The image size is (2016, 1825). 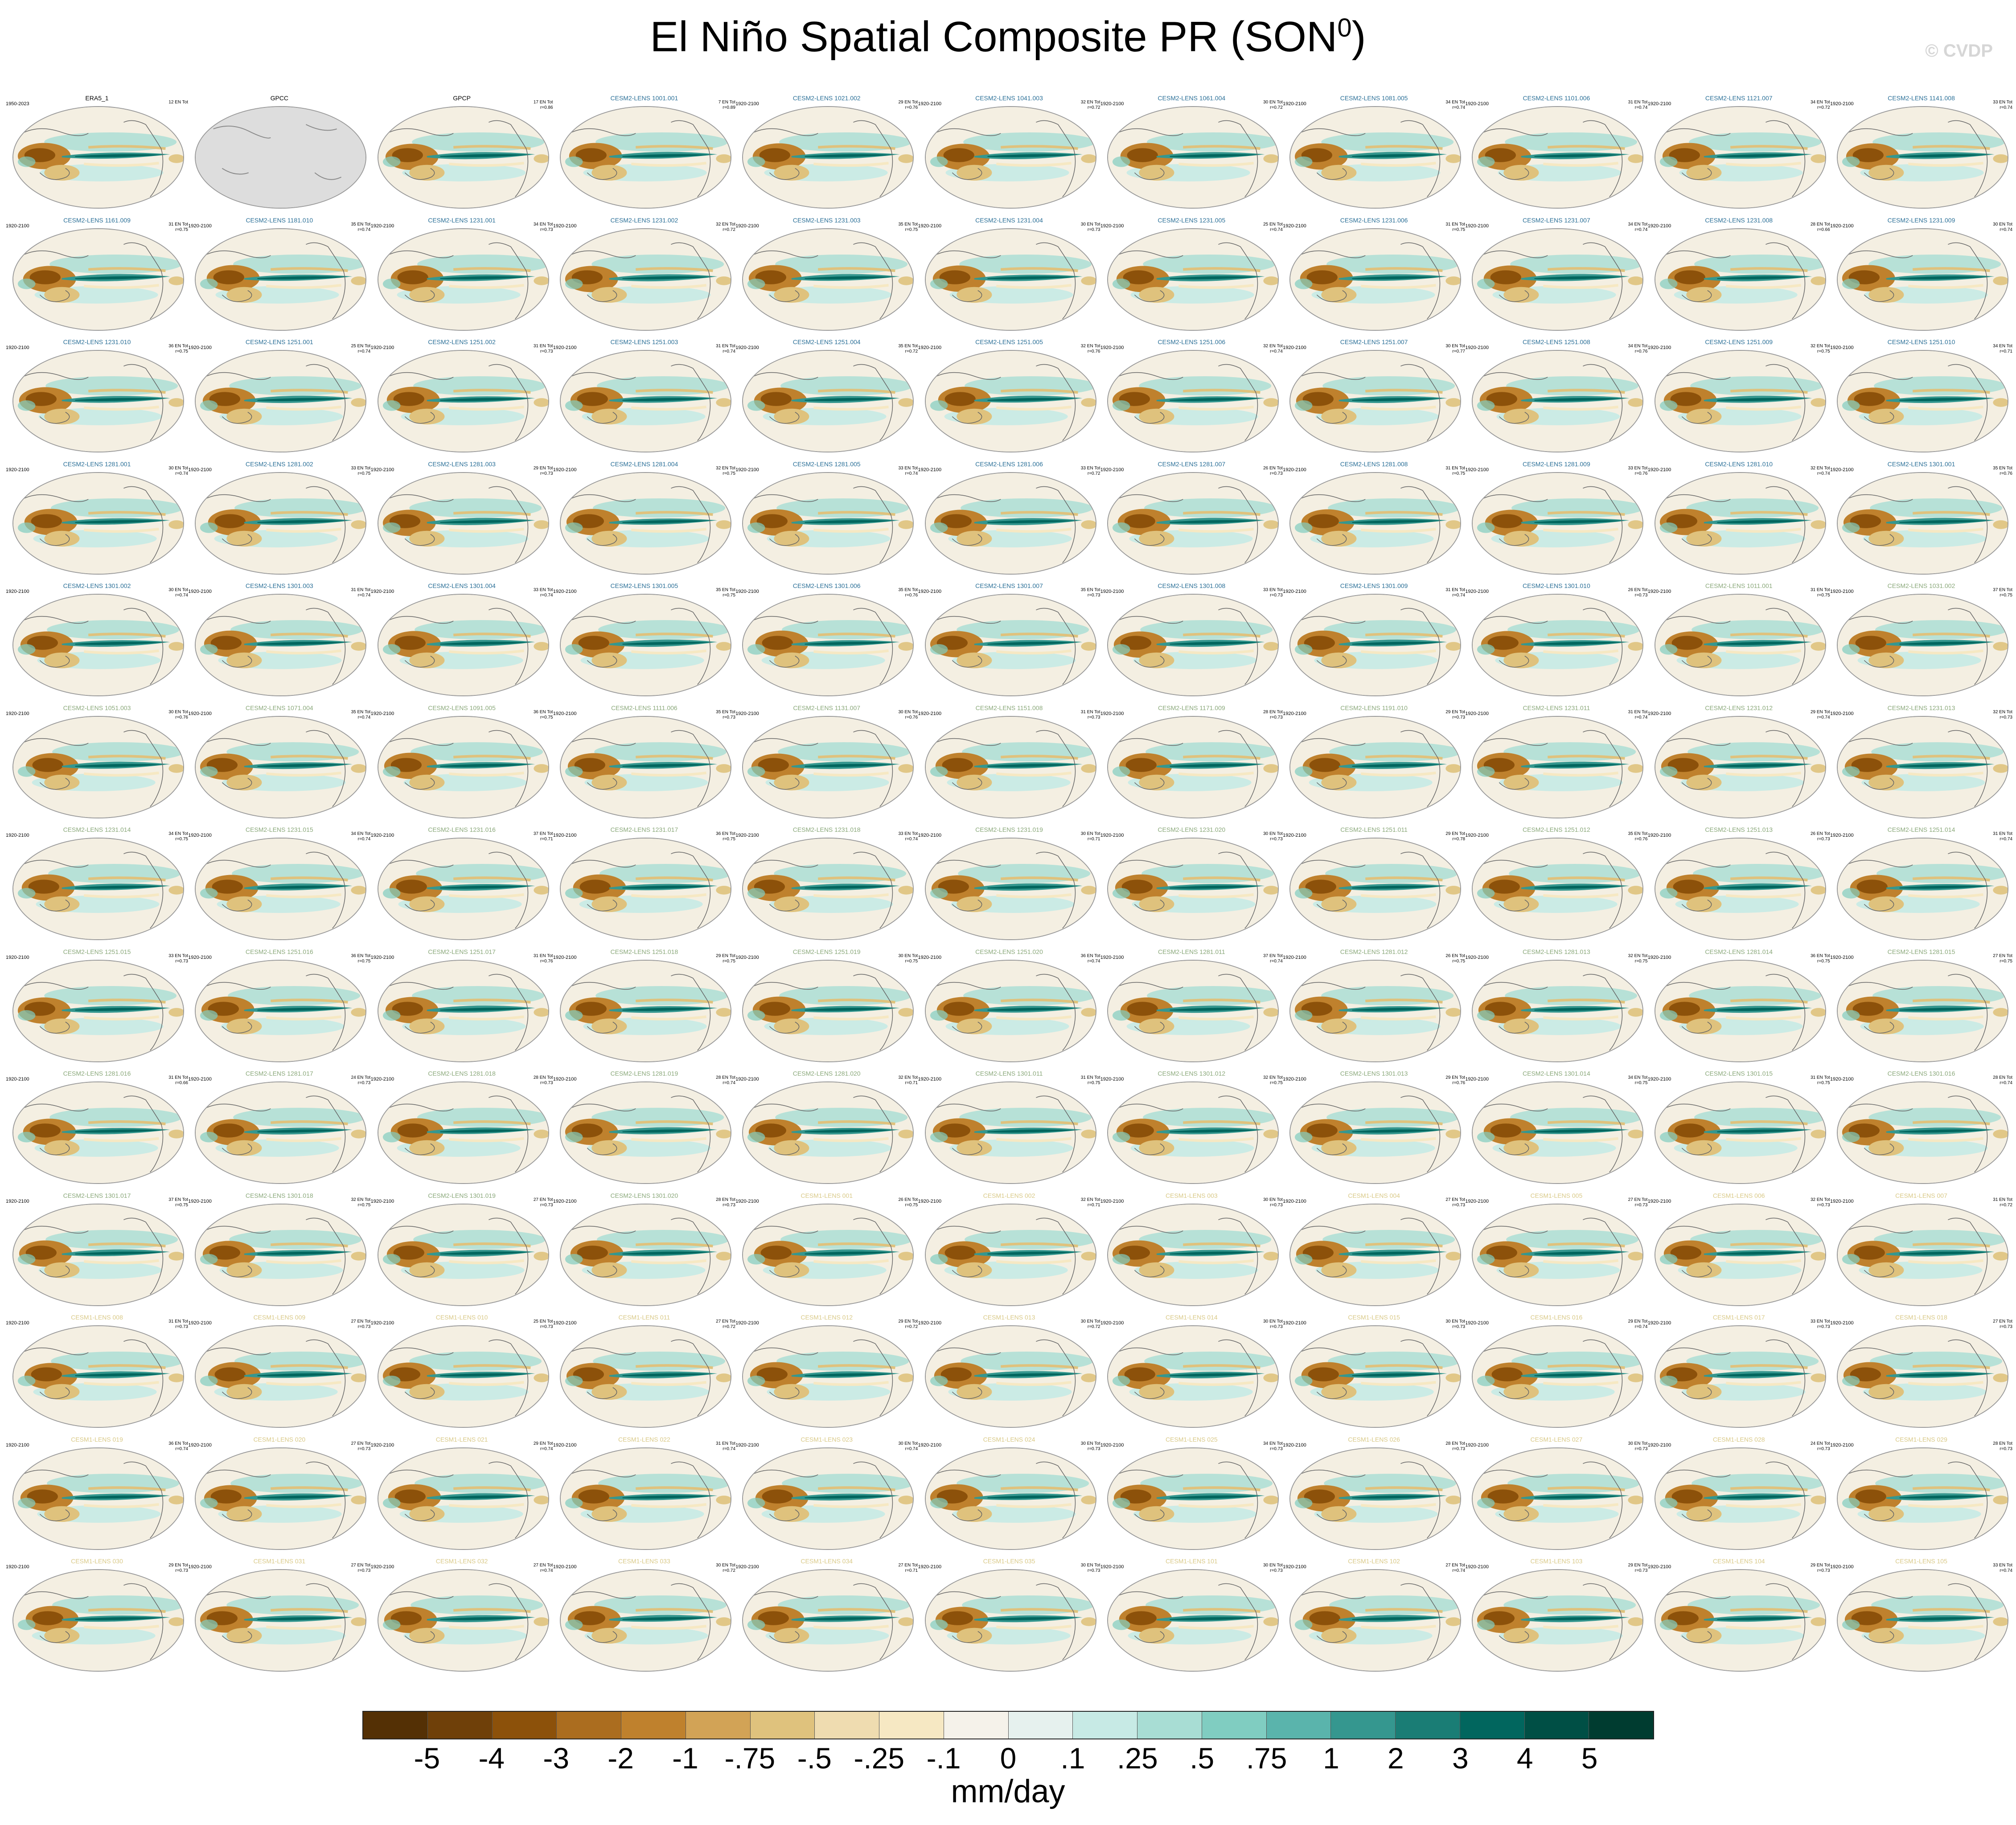 What do you see at coordinates (97, 707) in the screenshot?
I see `panel-title: CESM2-LENS 1051.003` at bounding box center [97, 707].